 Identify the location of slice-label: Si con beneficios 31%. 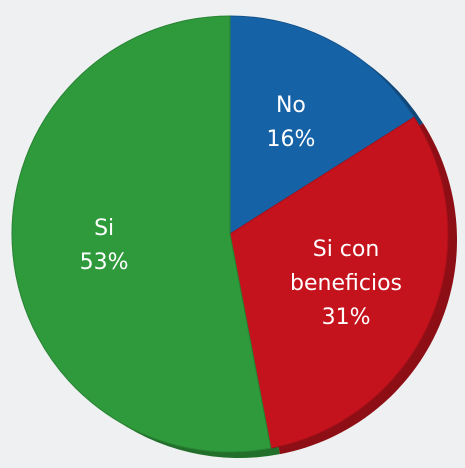
(346, 284).